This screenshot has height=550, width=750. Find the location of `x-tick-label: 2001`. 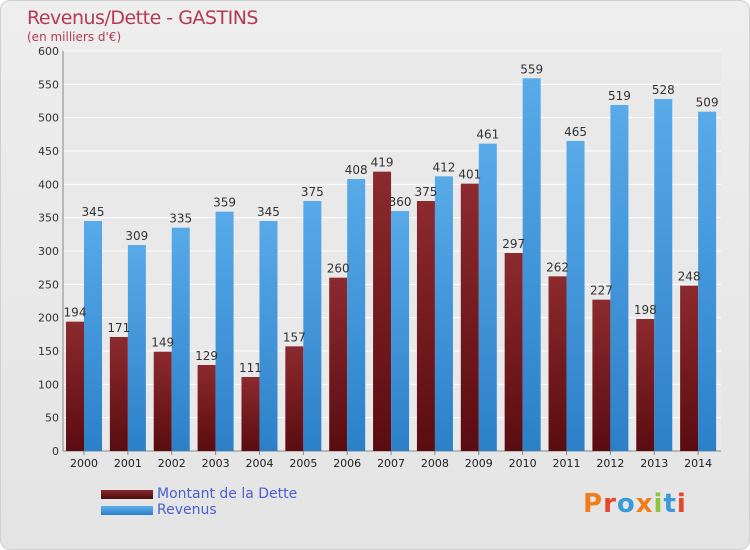

x-tick-label: 2001 is located at coordinates (128, 463).